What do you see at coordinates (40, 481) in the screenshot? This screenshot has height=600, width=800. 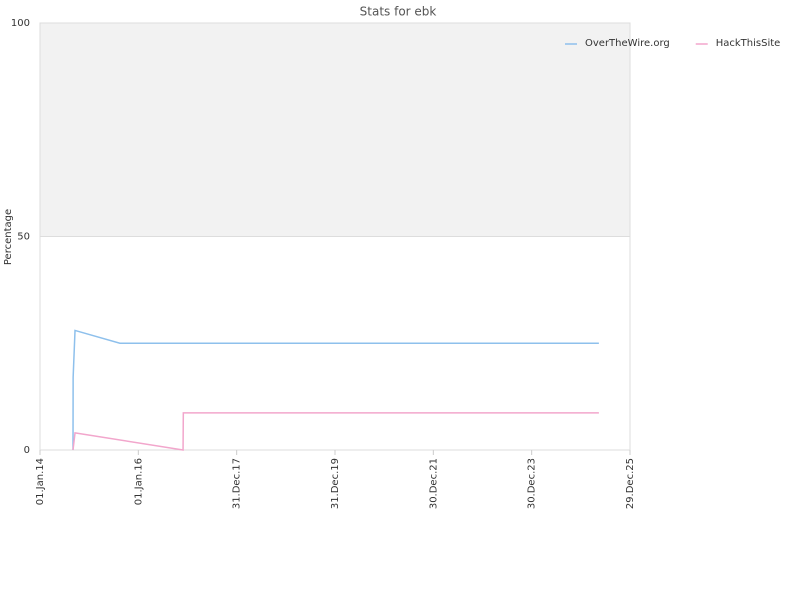 I see `x-tick-label: 01.Jan.14` at bounding box center [40, 481].